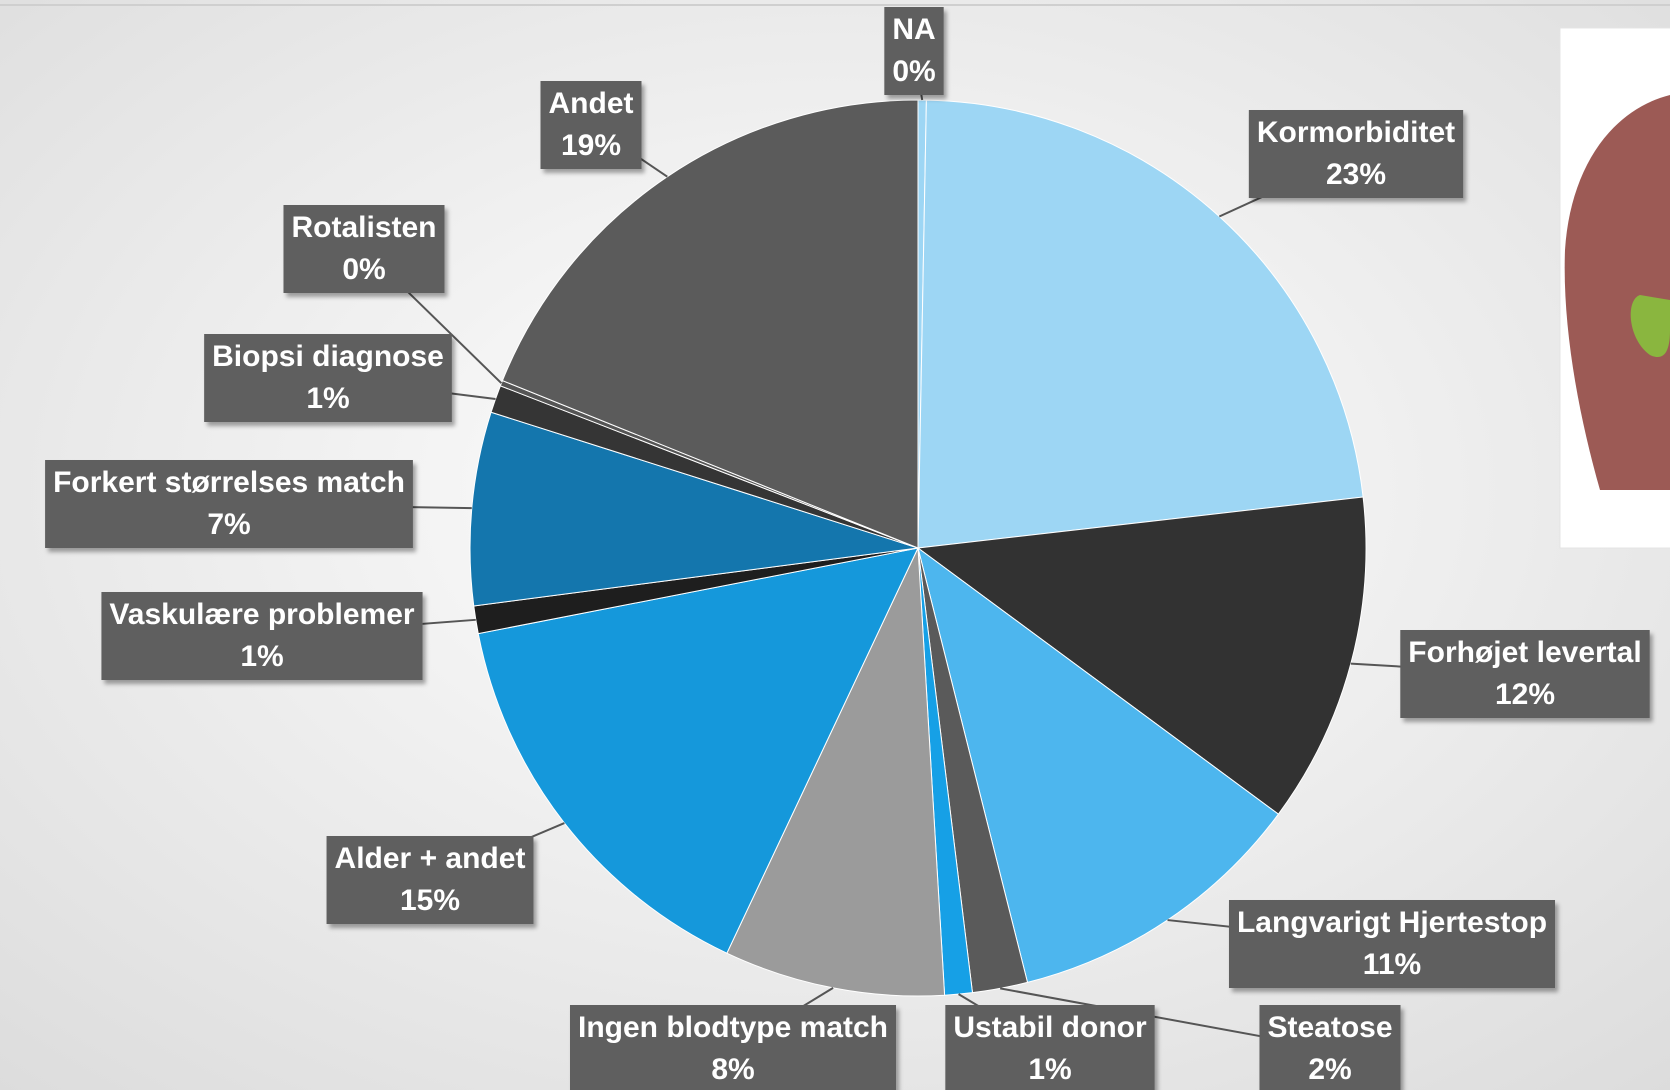 Image resolution: width=1670 pixels, height=1090 pixels. I want to click on data-label: Vaskulære problemer 1%, so click(262, 636).